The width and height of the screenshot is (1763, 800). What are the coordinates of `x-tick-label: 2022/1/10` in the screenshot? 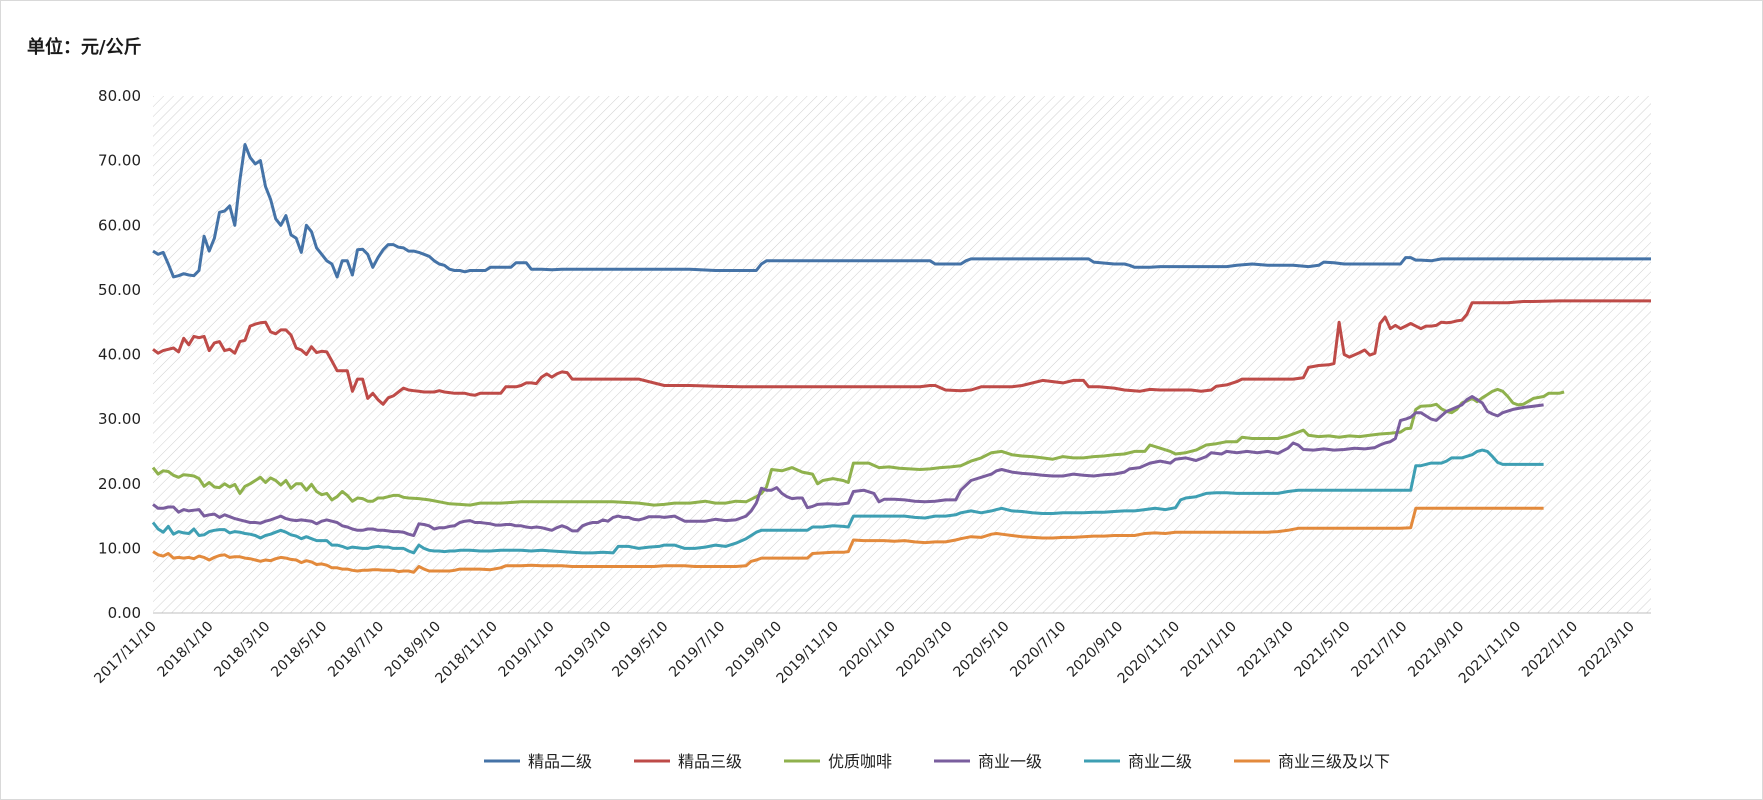 It's located at (1550, 650).